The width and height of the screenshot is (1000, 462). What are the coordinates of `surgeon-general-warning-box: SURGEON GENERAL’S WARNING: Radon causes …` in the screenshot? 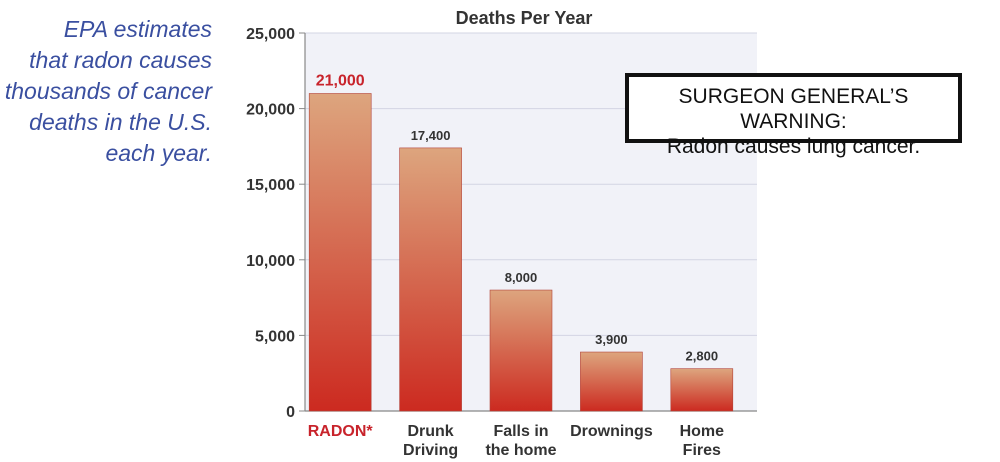 It's located at (793, 115).